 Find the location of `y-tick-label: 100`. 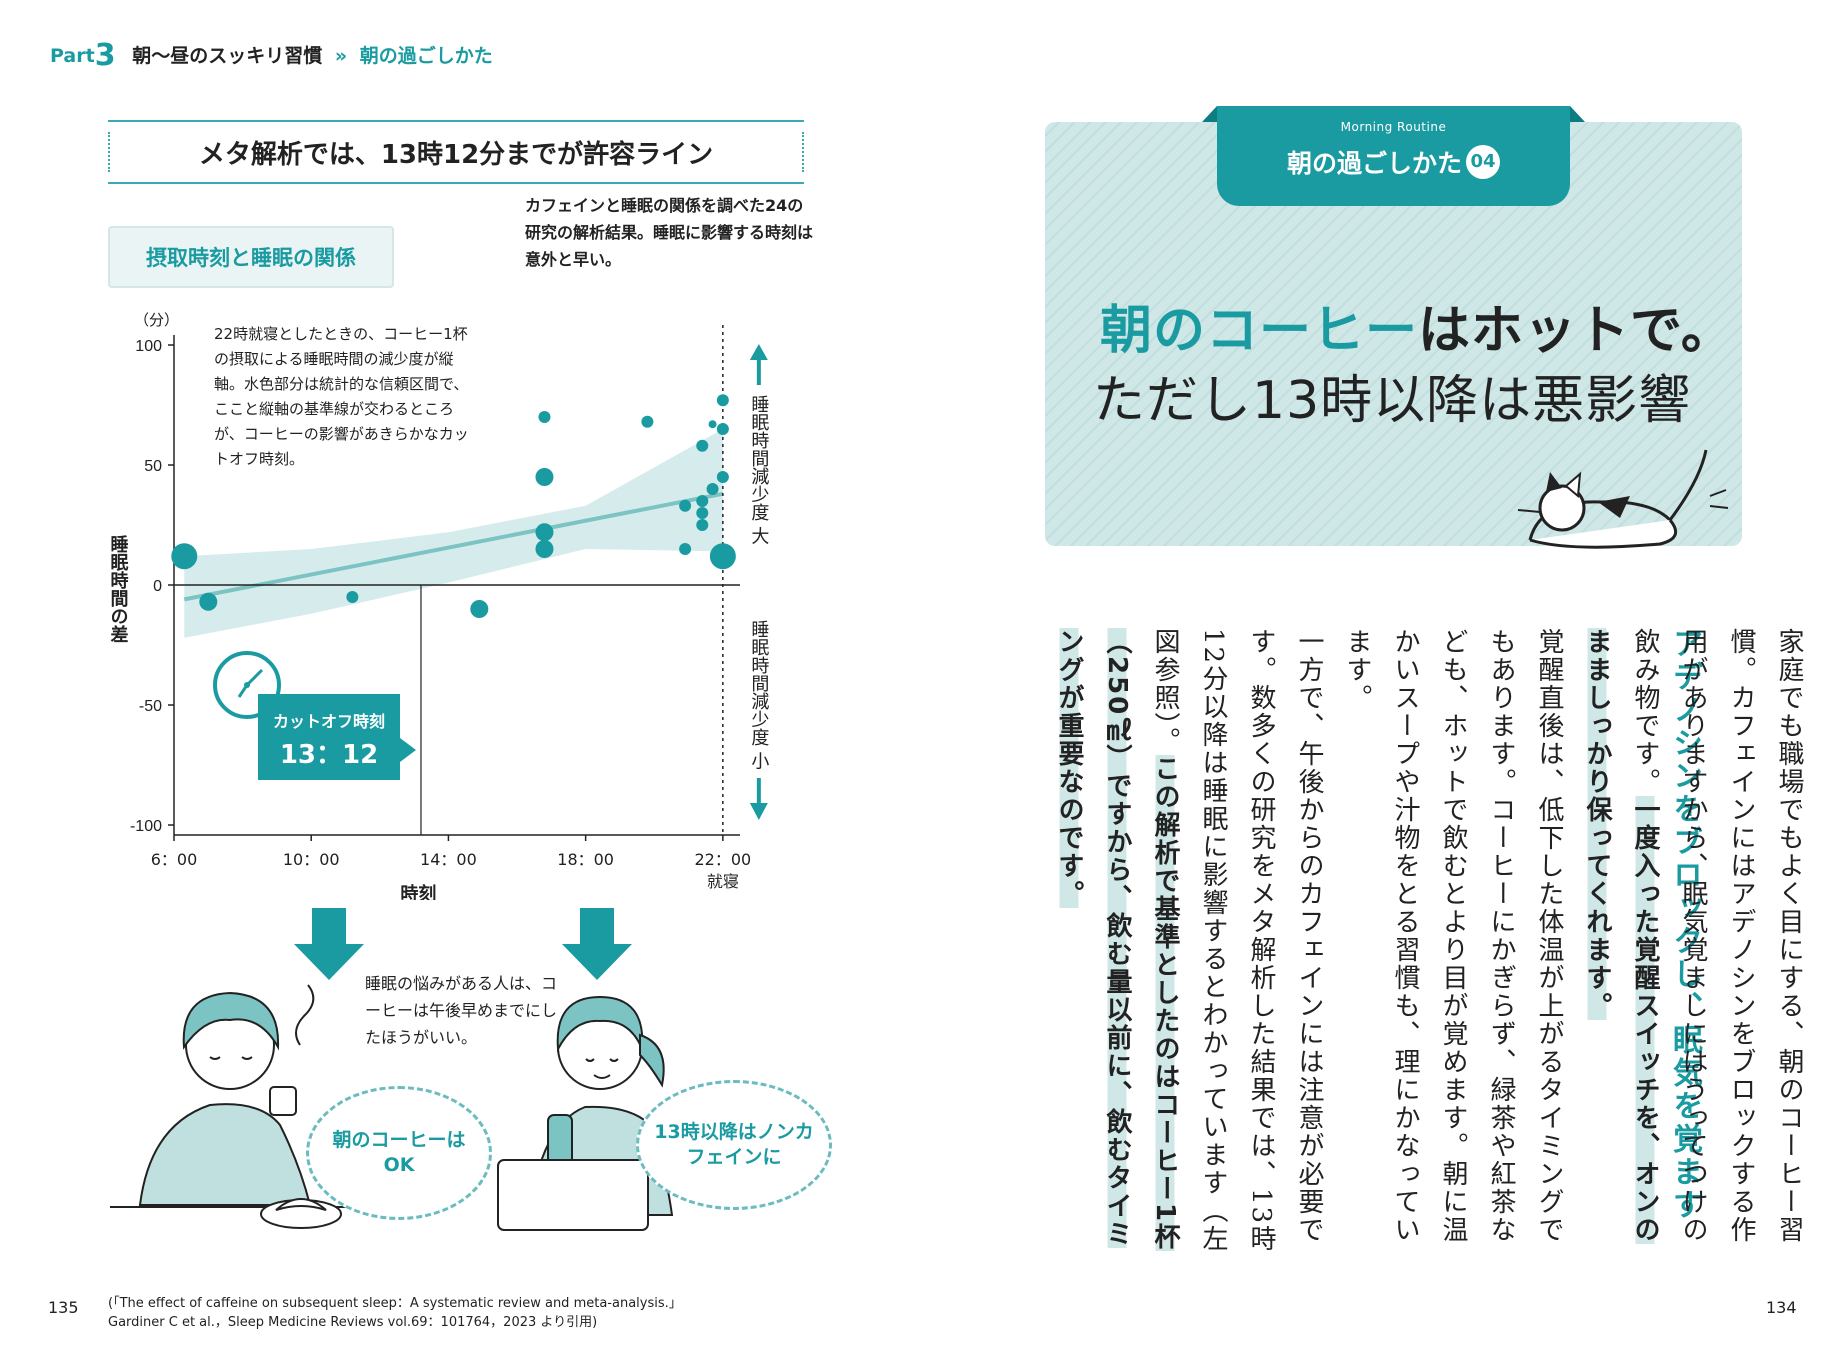

y-tick-label: 100 is located at coordinates (148, 346).